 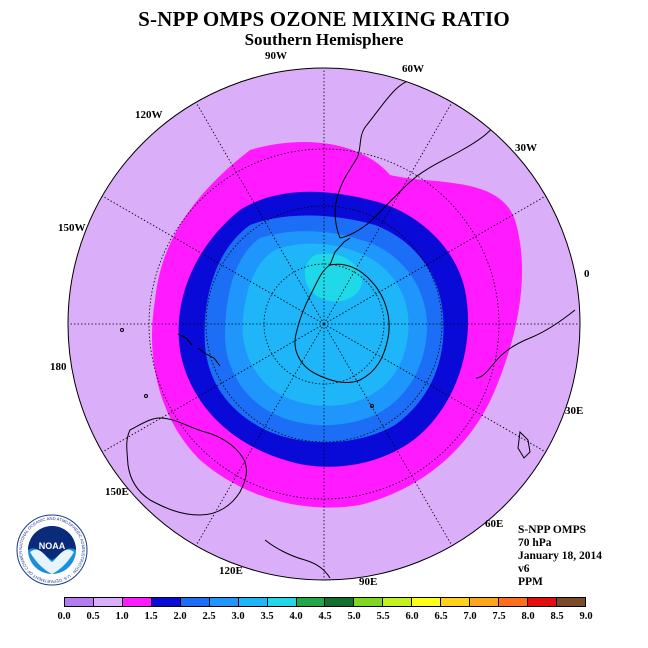 I want to click on australia-outline, so click(x=186, y=466).